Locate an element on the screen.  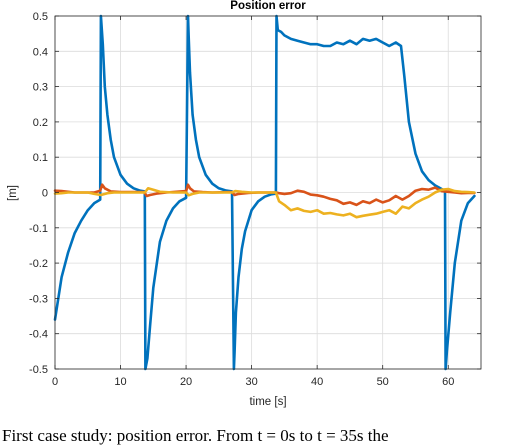
x-tick-label: 30 is located at coordinates (251, 382).